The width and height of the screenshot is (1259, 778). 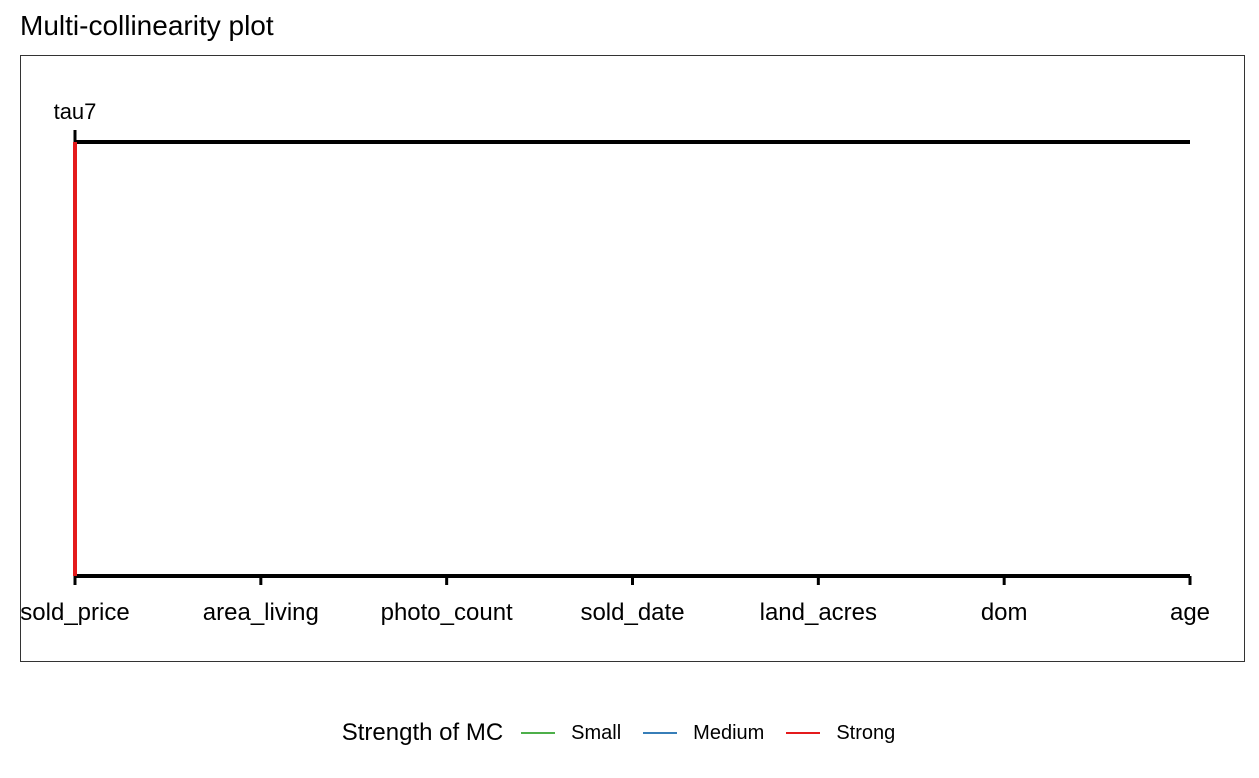 I want to click on legend-title: Strength of MC, so click(x=422, y=732).